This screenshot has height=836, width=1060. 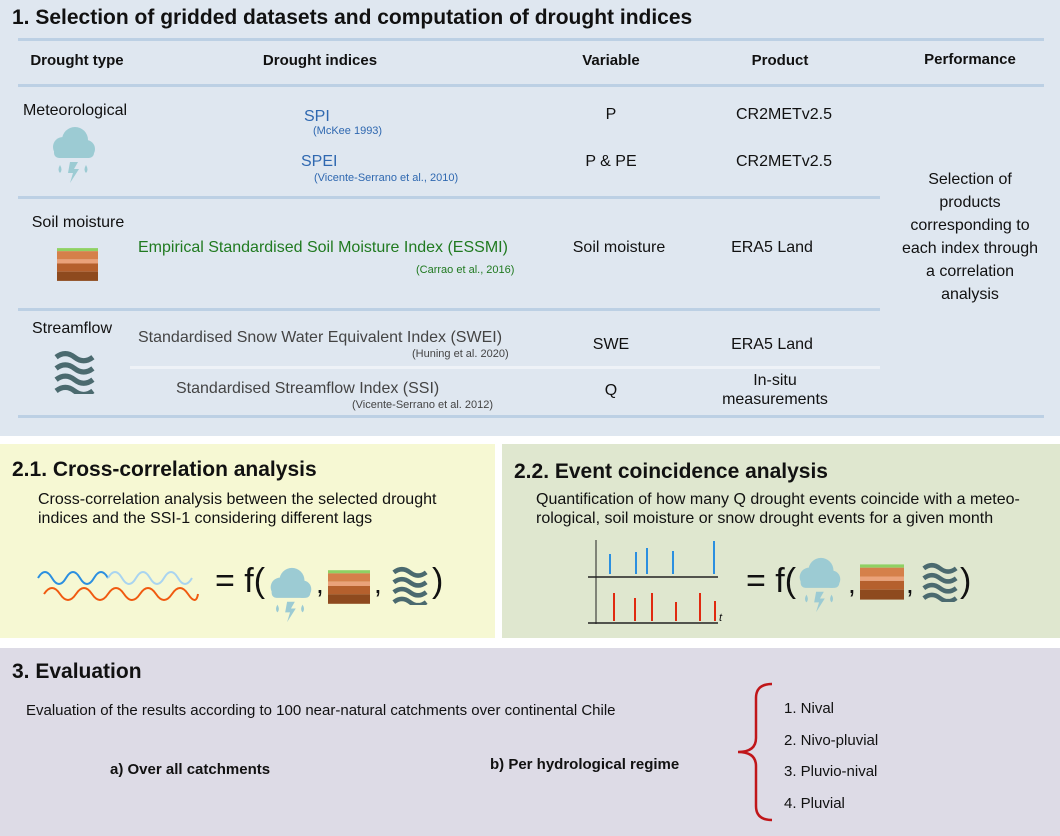 What do you see at coordinates (164, 469) in the screenshot?
I see `section21-title: 2.1. Cross-correlation analysis` at bounding box center [164, 469].